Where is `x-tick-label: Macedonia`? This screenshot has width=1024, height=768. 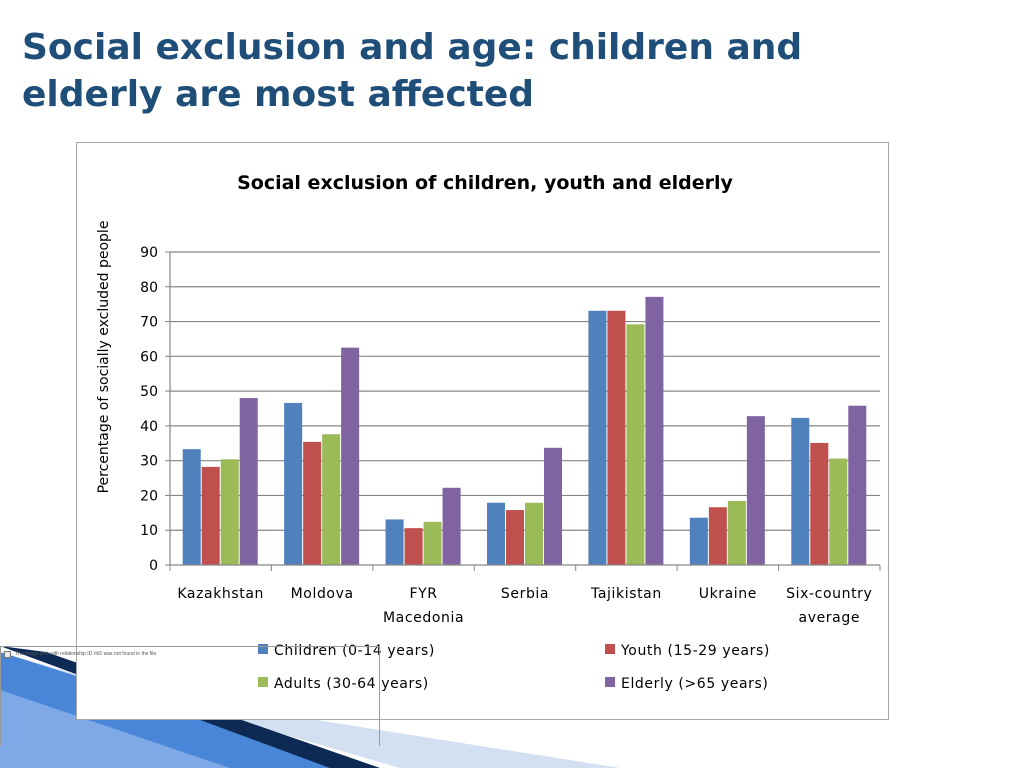
x-tick-label: Macedonia is located at coordinates (423, 618).